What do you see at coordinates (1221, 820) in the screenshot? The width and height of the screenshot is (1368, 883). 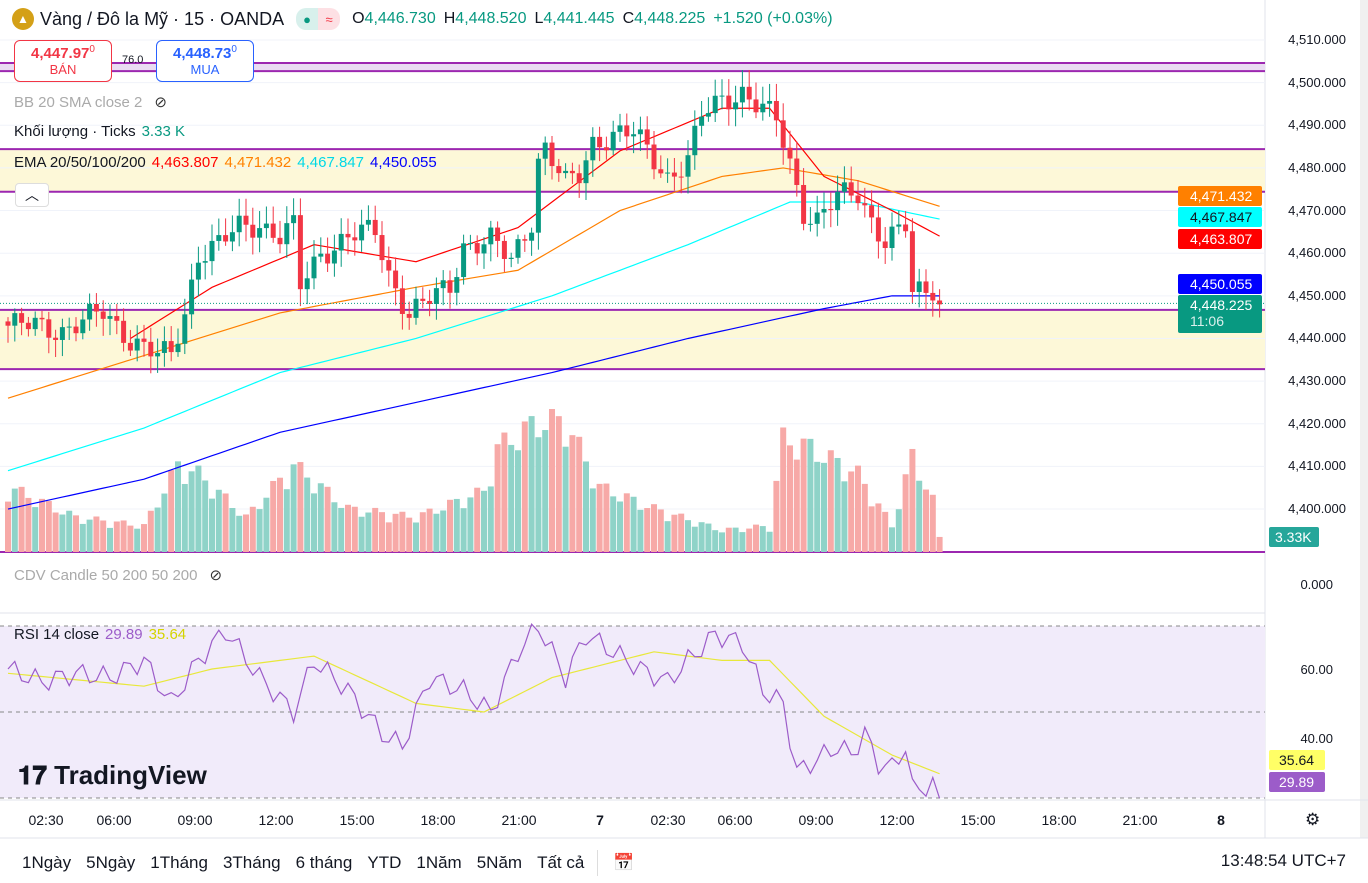 I see `time-axis-label: 8` at bounding box center [1221, 820].